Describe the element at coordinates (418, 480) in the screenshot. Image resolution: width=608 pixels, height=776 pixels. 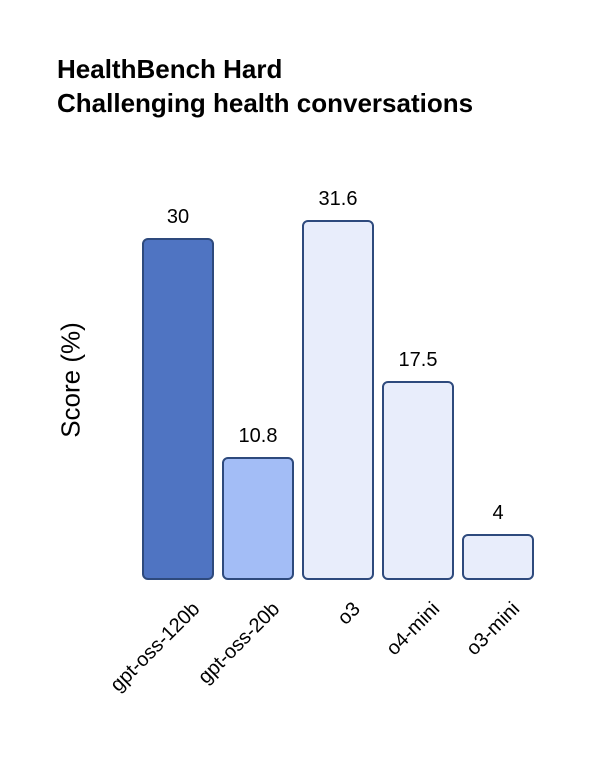
I see `bar-o4-mini` at that location.